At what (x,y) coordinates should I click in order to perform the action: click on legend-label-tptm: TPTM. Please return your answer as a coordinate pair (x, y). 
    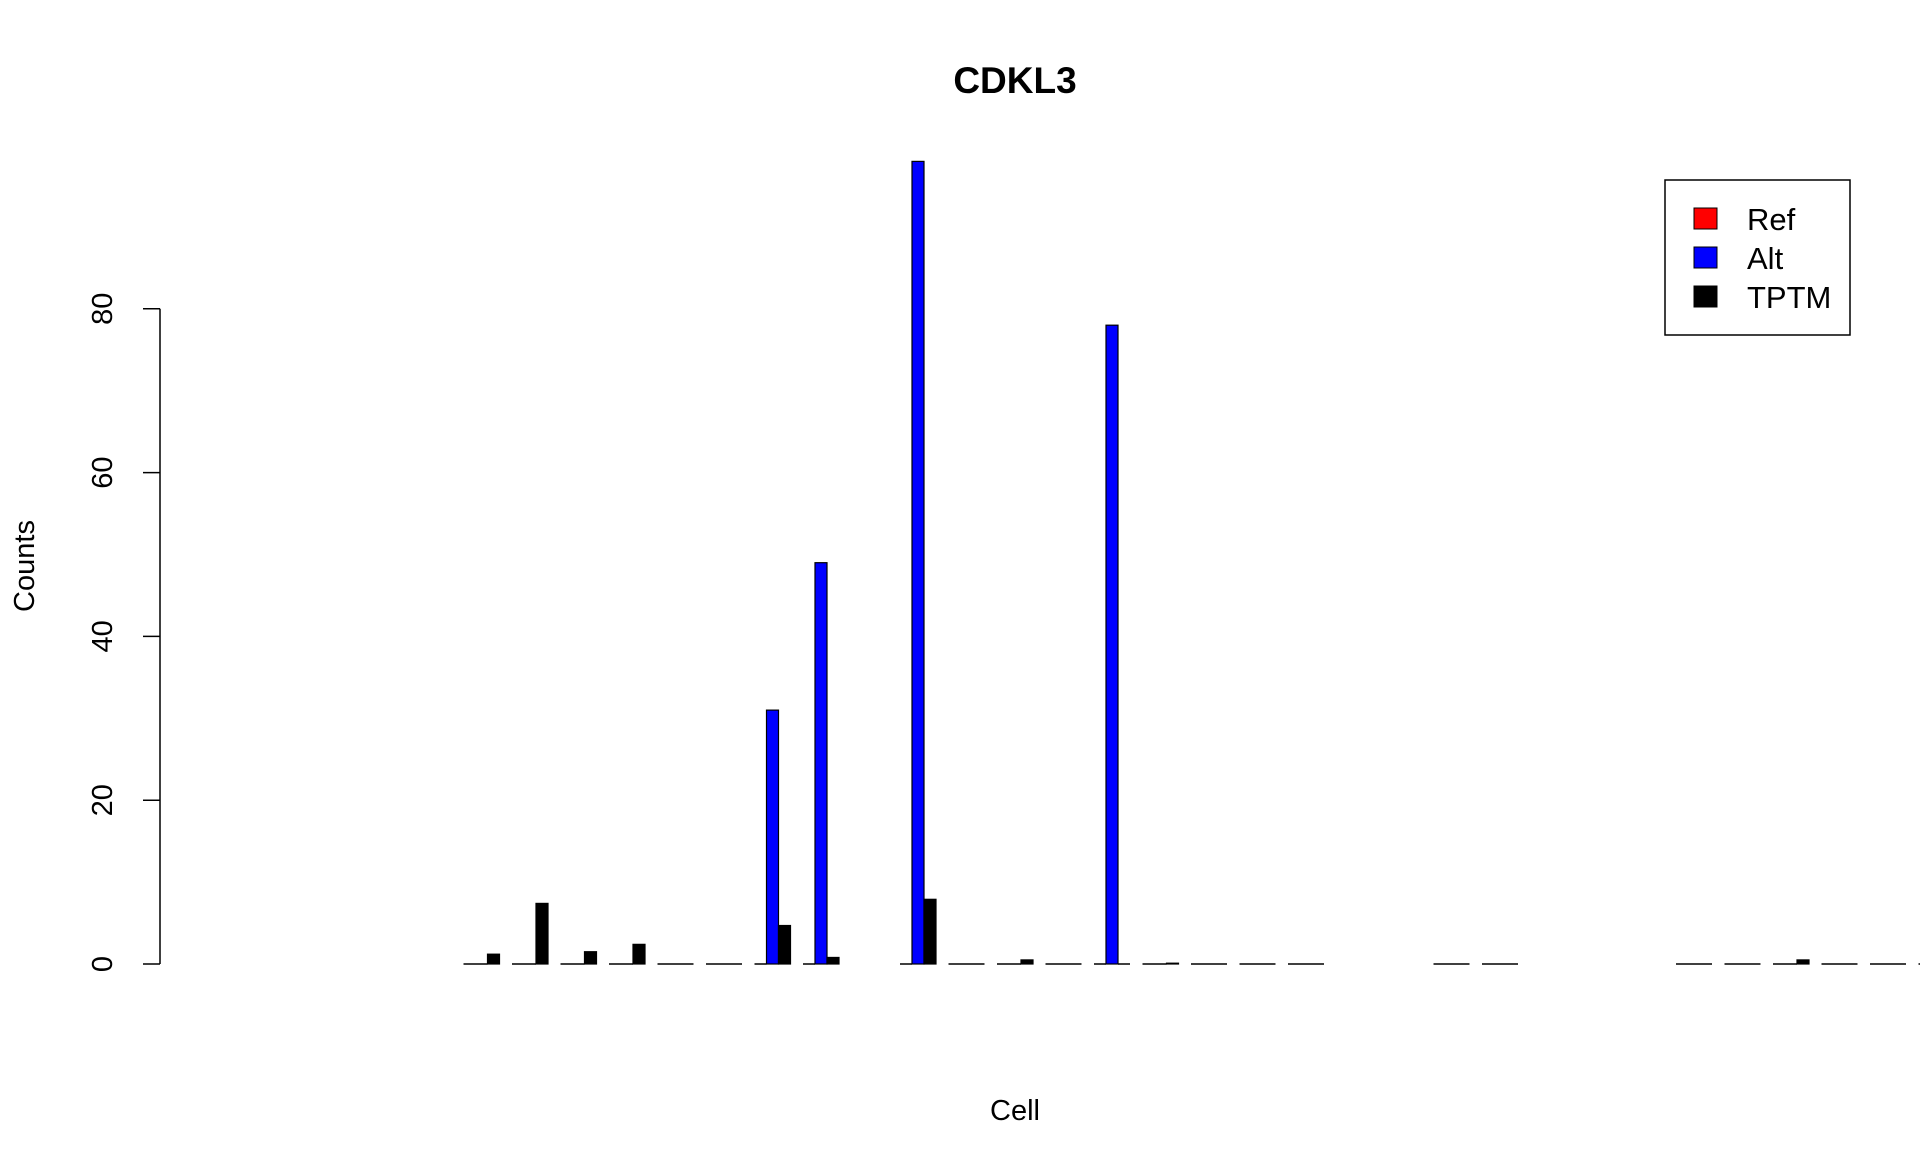
    Looking at the image, I should click on (1789, 297).